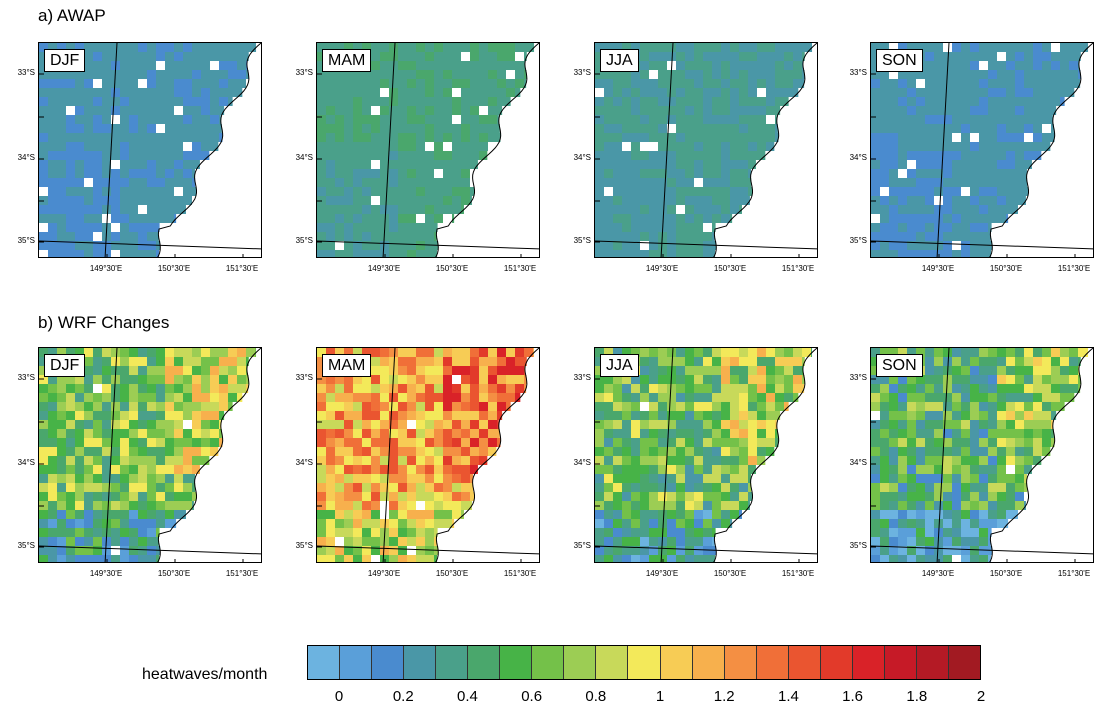  What do you see at coordinates (798, 573) in the screenshot?
I see `lon-label: 151°30'E` at bounding box center [798, 573].